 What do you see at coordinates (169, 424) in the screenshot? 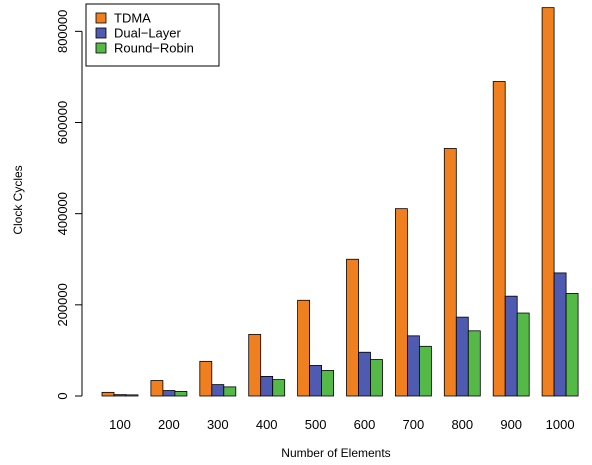
I see `x-tick-label: 200` at bounding box center [169, 424].